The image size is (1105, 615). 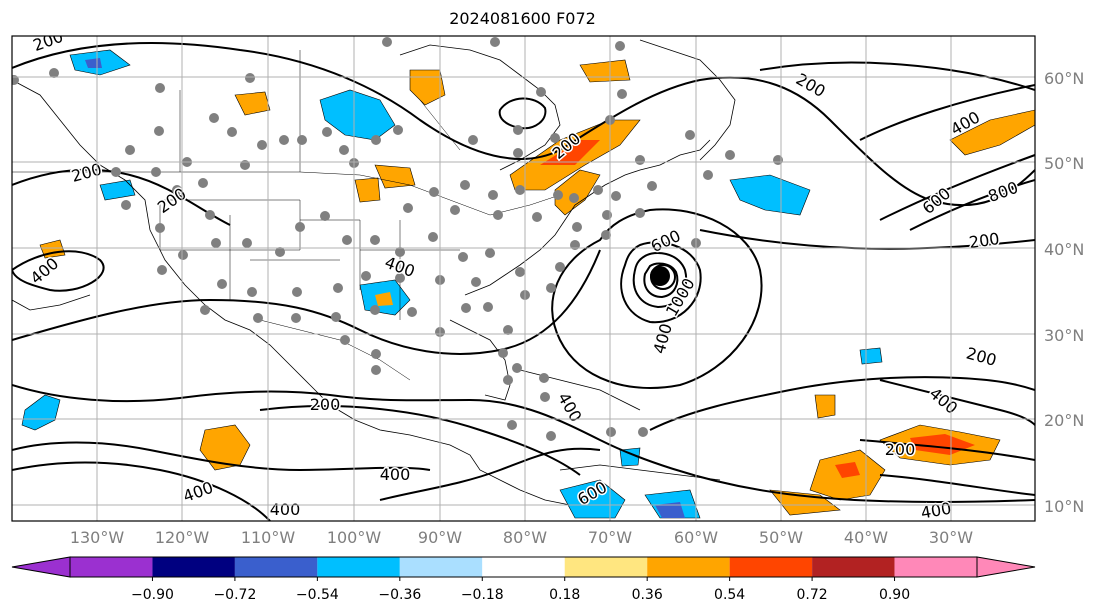 I want to click on lon-label: 110°W, so click(x=268, y=537).